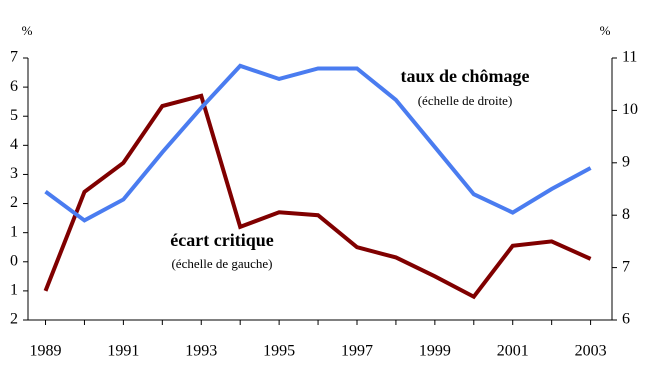 This screenshot has width=645, height=380. What do you see at coordinates (626, 161) in the screenshot?
I see `y2-tick-label: 9` at bounding box center [626, 161].